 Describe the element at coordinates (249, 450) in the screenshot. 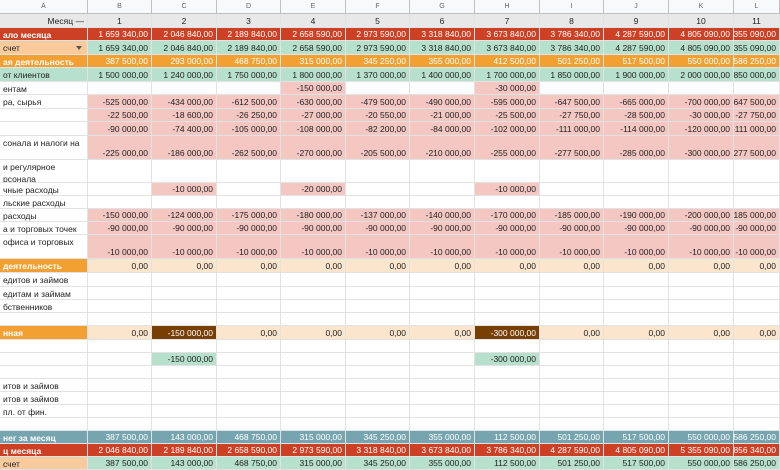

I see `cell: 2 658 590,00` at that location.